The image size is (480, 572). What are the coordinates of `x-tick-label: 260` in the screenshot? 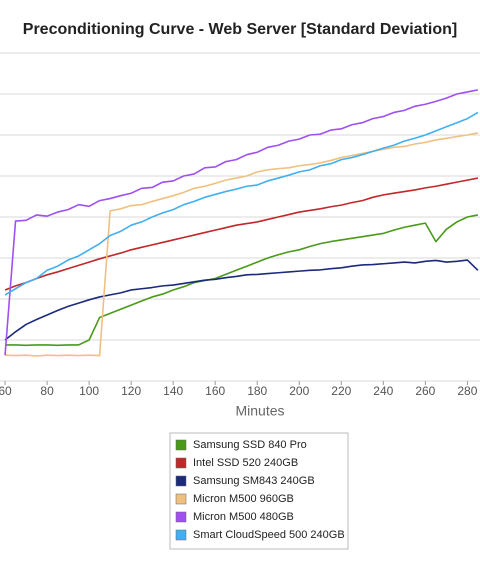 It's located at (425, 391).